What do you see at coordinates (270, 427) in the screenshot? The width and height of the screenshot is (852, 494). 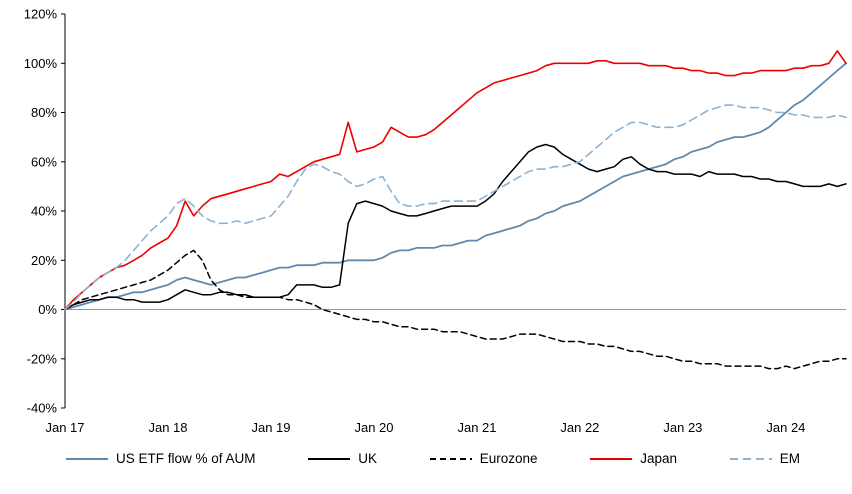 I see `x-tick-label: Jan 19` at bounding box center [270, 427].